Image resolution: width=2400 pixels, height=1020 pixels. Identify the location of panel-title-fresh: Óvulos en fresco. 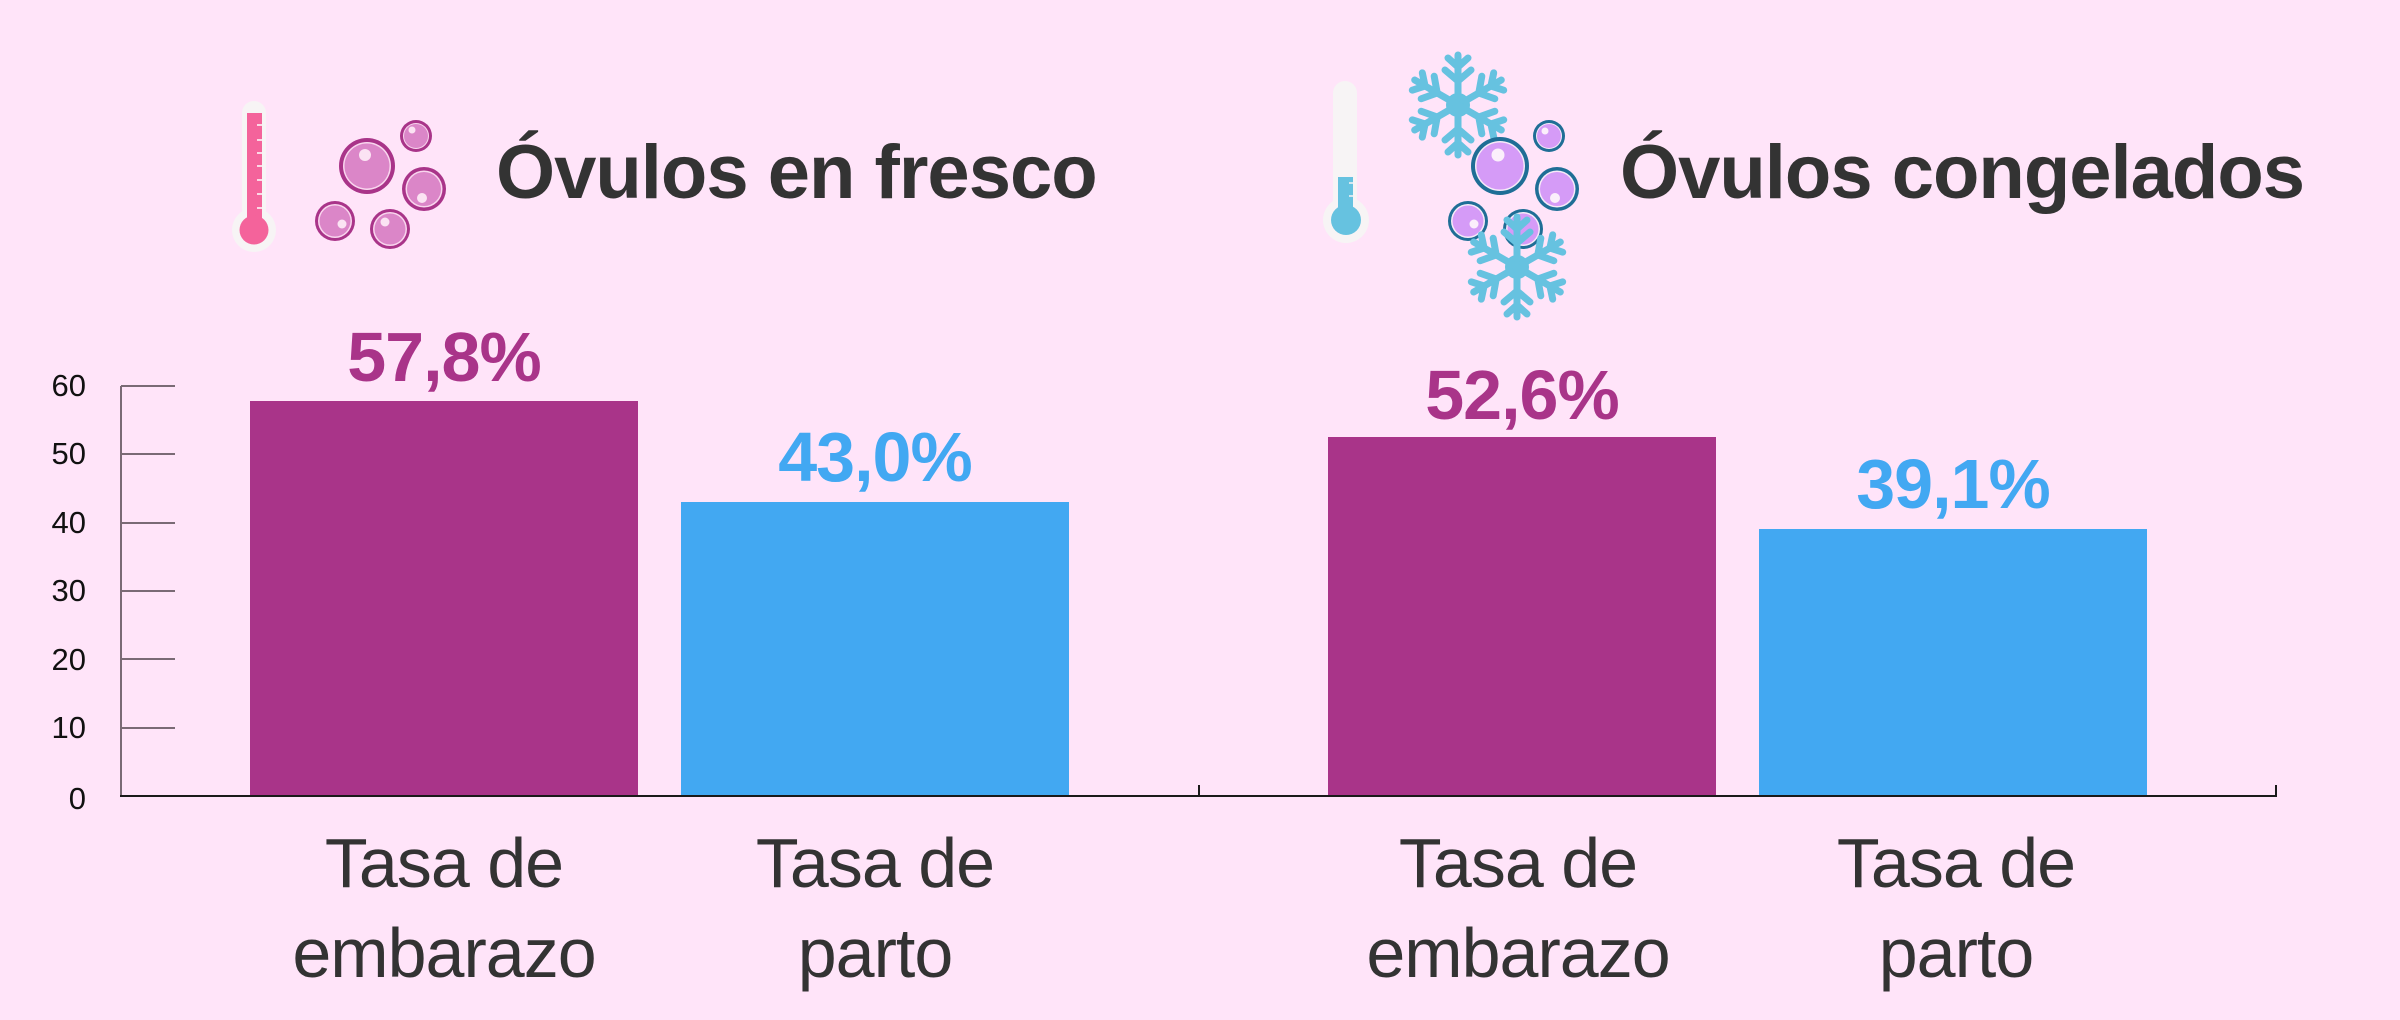
(797, 172).